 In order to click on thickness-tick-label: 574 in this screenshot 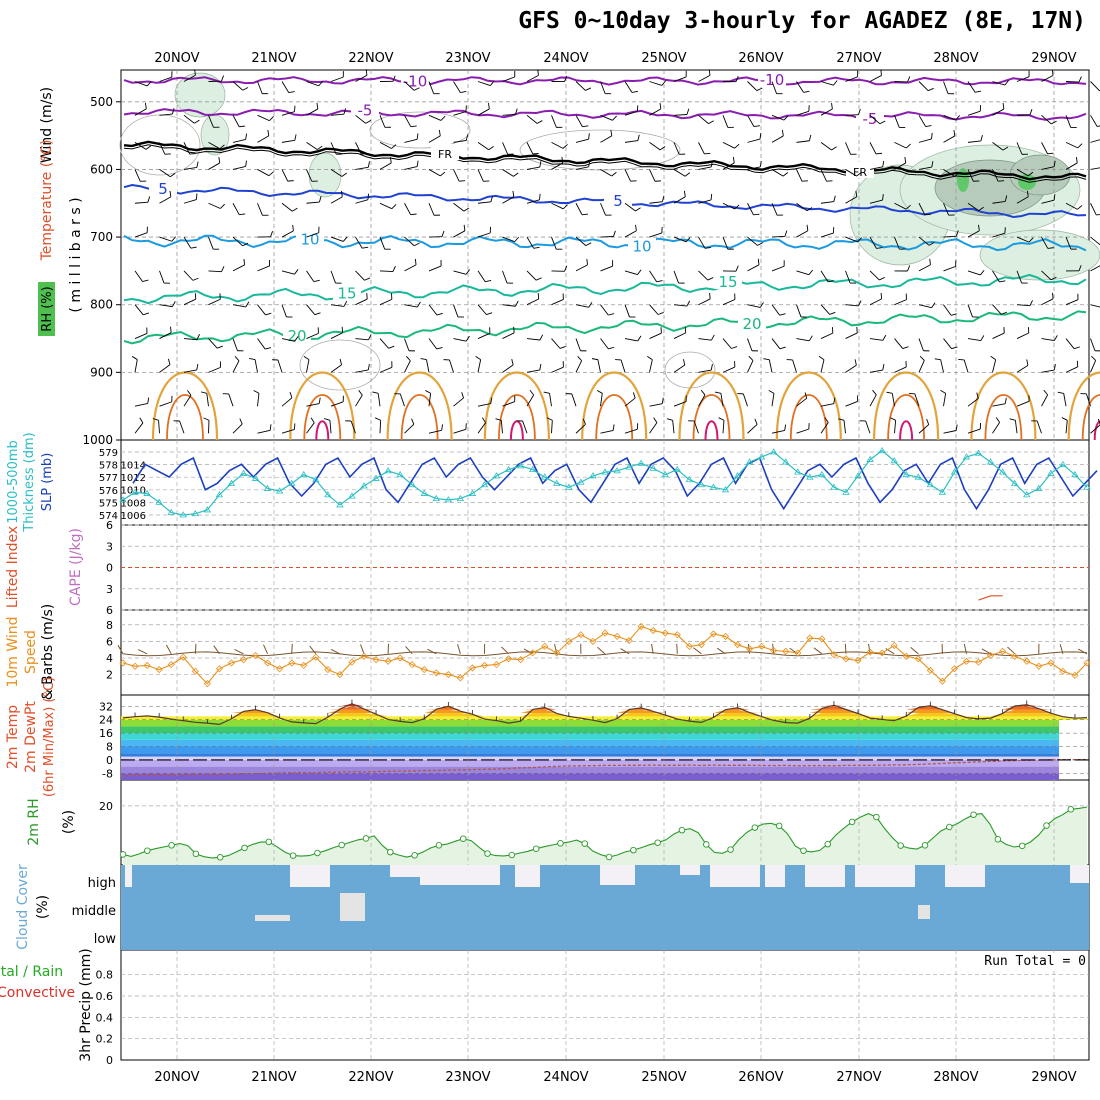, I will do `click(108, 516)`.